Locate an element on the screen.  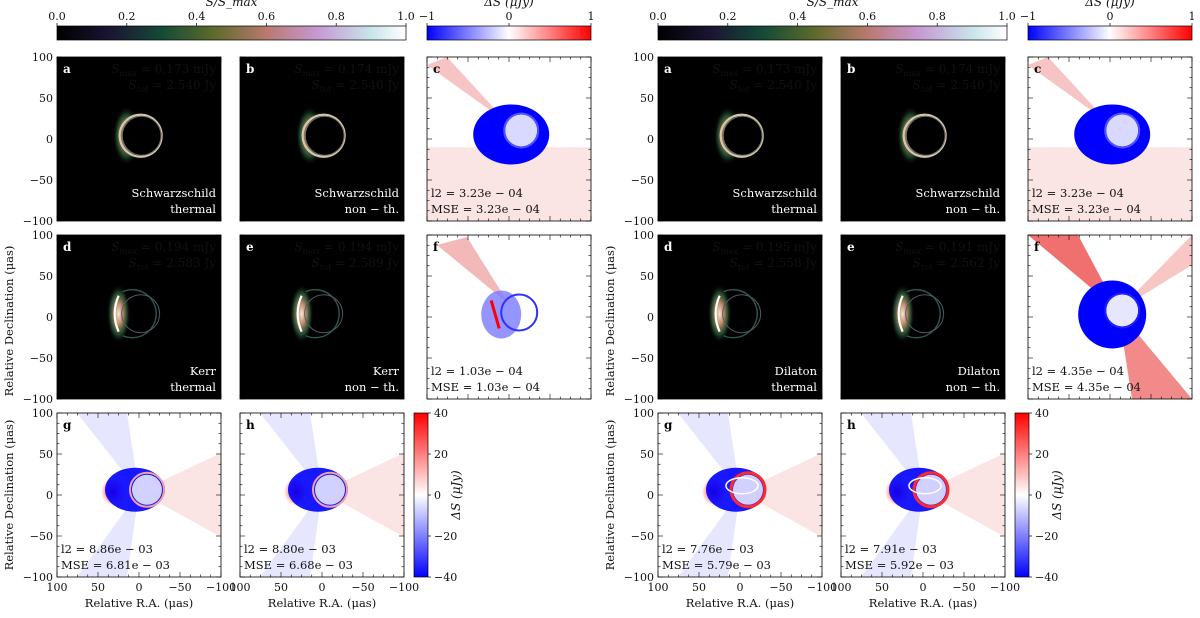
x-axis-label: Relative R.A. (μas) is located at coordinates (923, 603).